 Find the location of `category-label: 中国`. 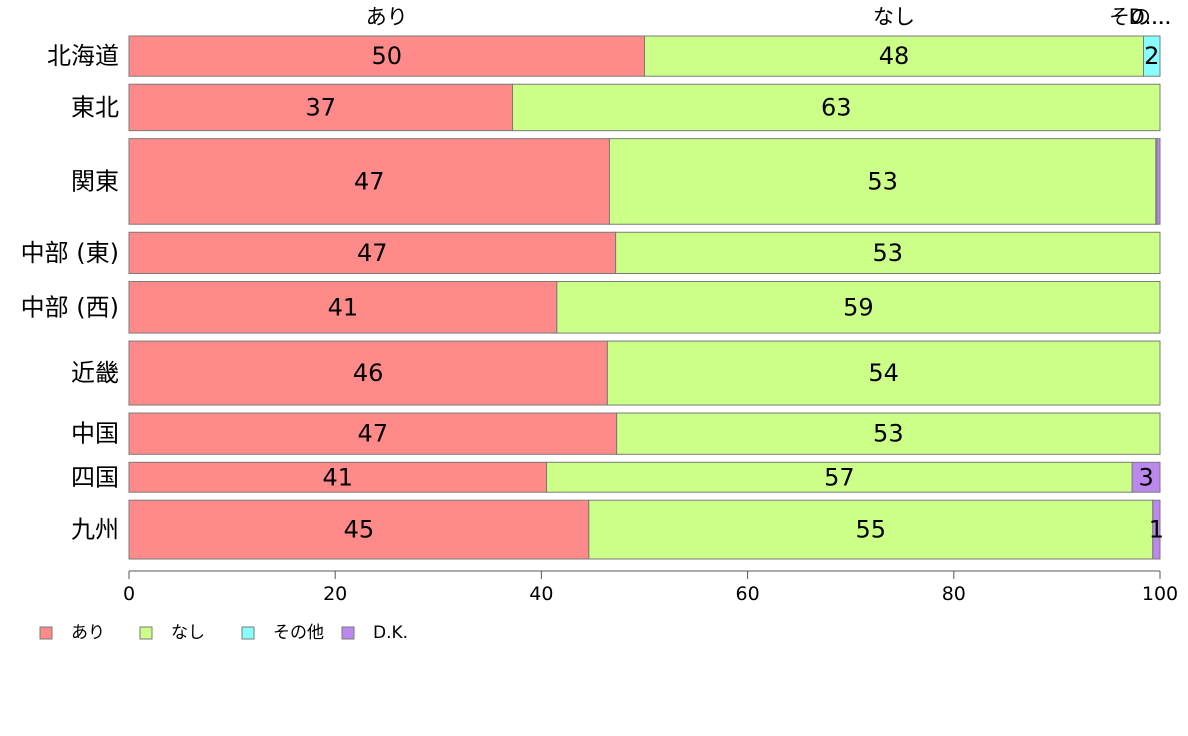

category-label: 中国 is located at coordinates (95, 434).